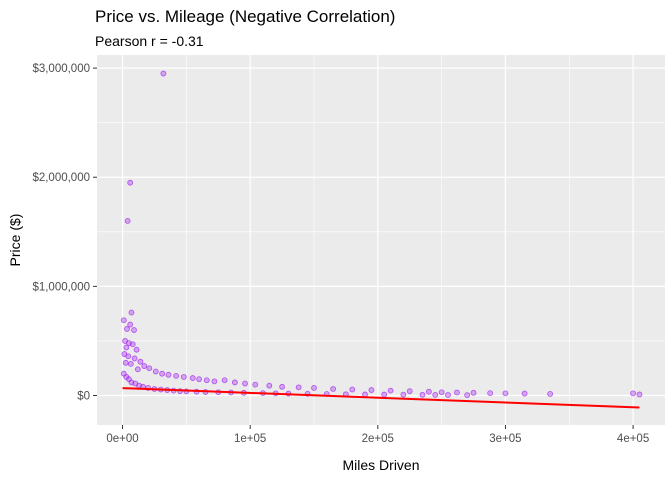 The image size is (672, 480). Describe the element at coordinates (633, 439) in the screenshot. I see `x-tick-label: 4e+05` at that location.